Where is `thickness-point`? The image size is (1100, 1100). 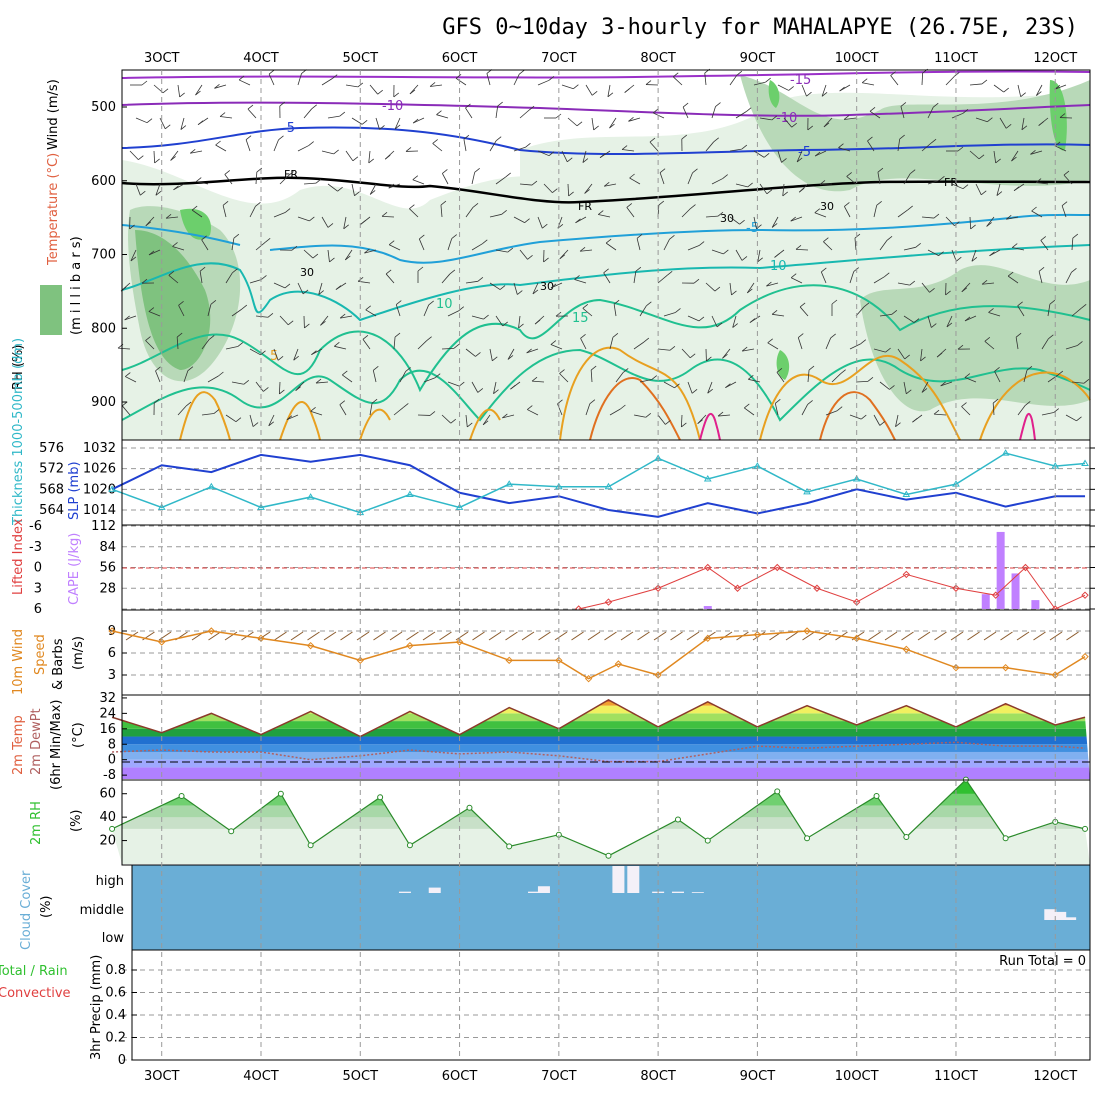 thickness-point is located at coordinates (161, 506).